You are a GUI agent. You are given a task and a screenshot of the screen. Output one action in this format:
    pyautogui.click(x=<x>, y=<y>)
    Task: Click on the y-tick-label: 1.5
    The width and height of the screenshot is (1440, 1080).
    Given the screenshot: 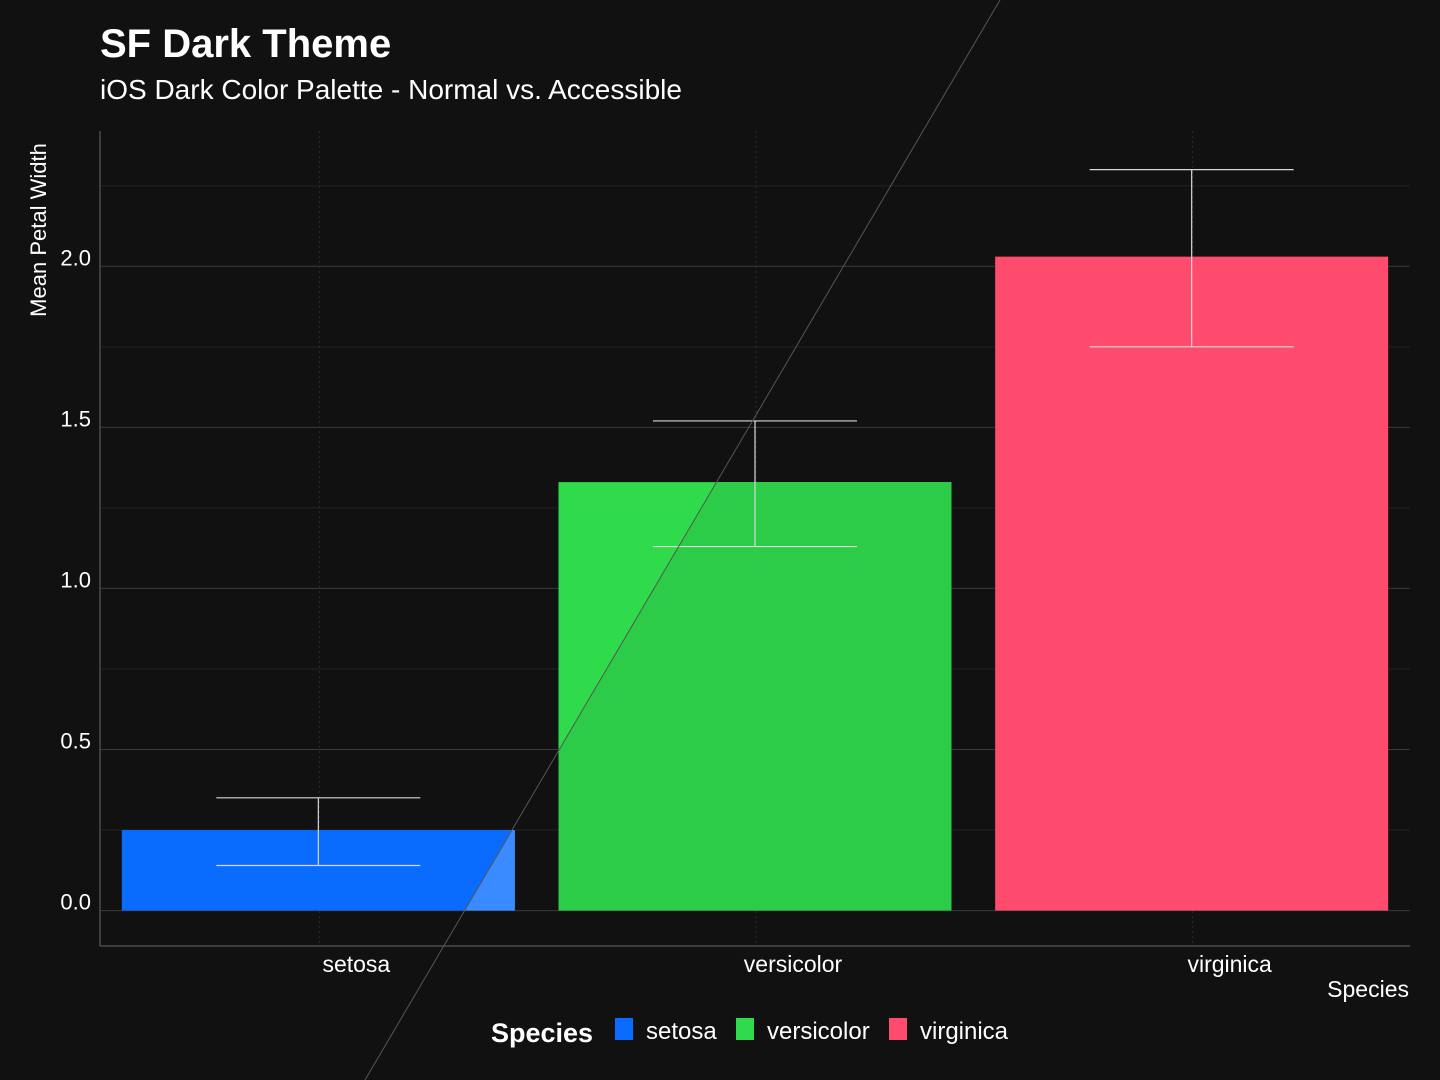 What is the action you would take?
    pyautogui.click(x=75, y=418)
    